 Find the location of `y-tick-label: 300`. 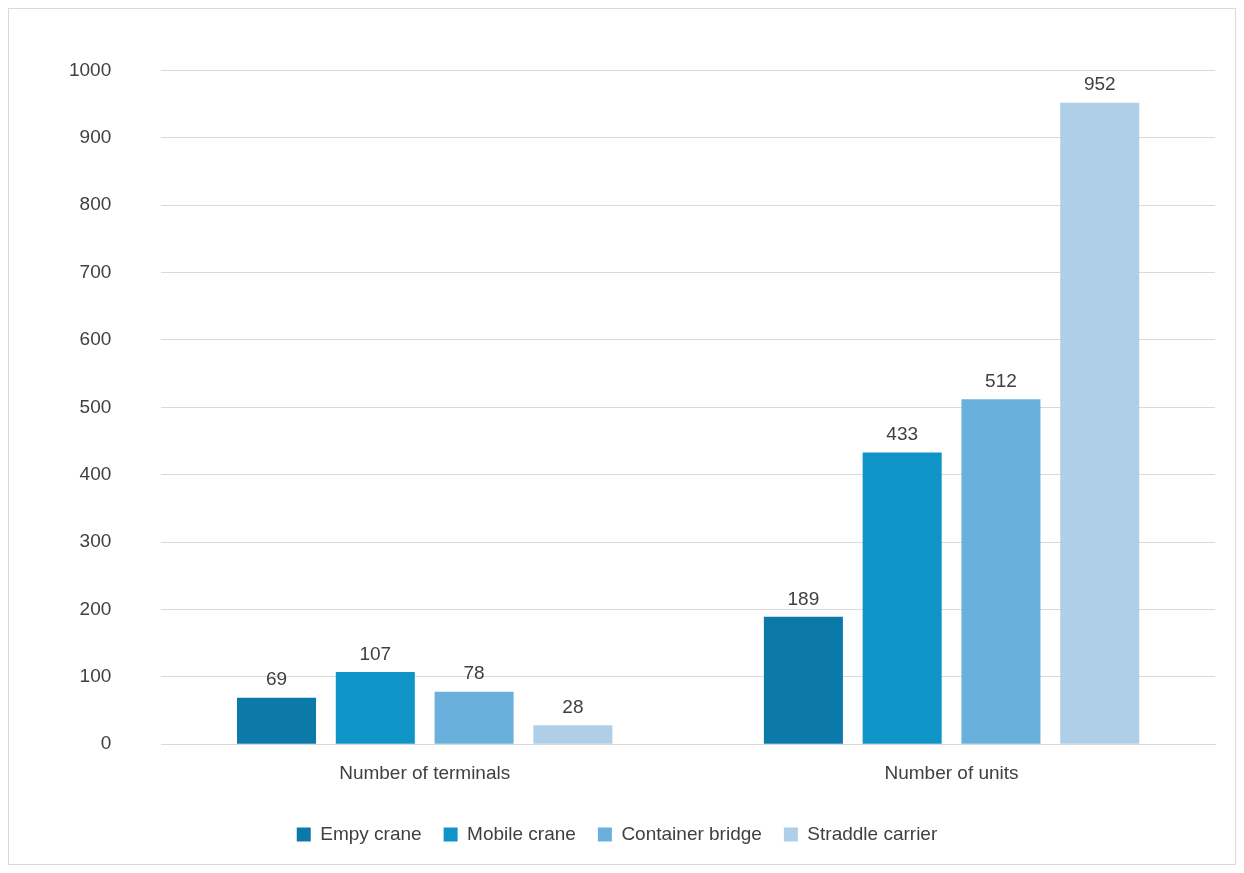

y-tick-label: 300 is located at coordinates (95, 541).